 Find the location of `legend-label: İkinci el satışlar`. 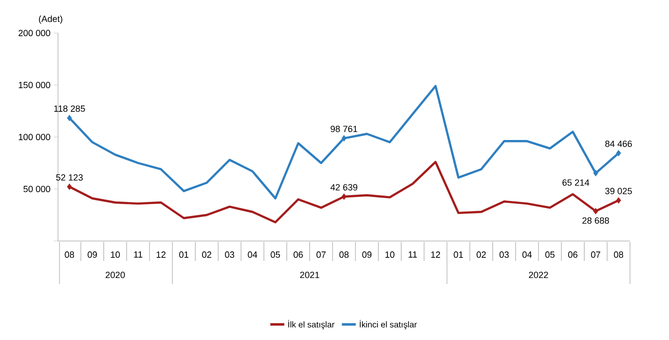

legend-label: İkinci el satışlar is located at coordinates (388, 325).